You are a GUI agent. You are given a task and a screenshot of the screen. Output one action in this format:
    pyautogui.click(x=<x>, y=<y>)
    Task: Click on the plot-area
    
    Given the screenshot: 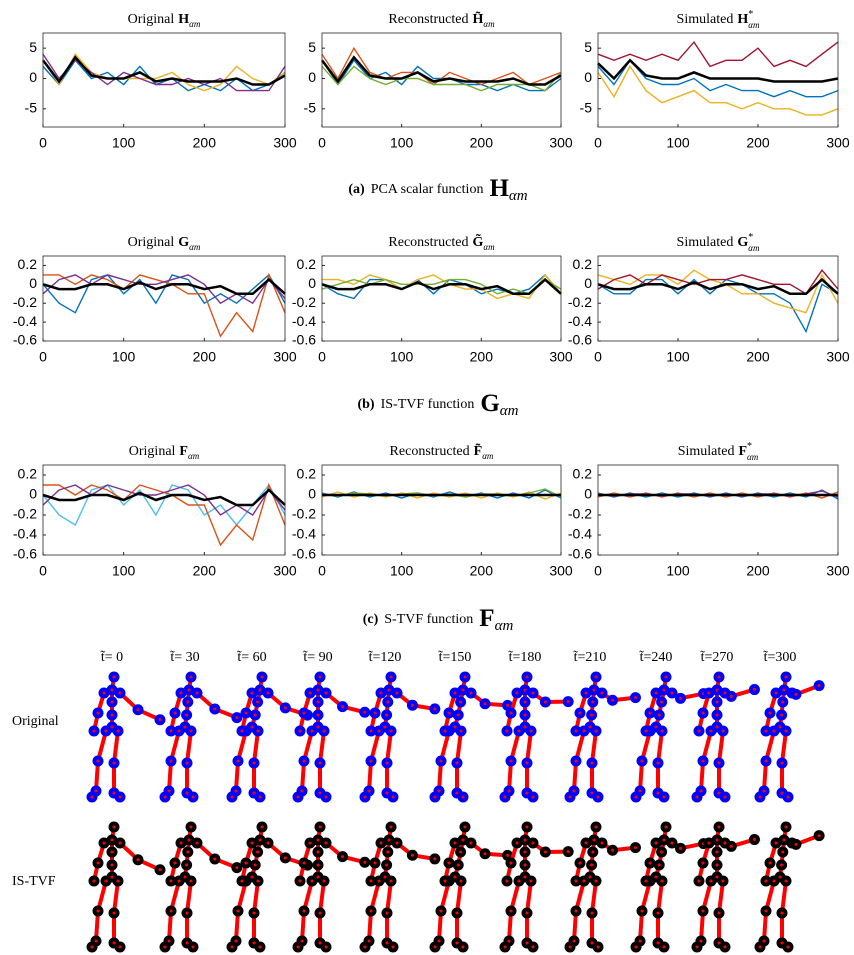 What is the action you would take?
    pyautogui.click(x=718, y=298)
    